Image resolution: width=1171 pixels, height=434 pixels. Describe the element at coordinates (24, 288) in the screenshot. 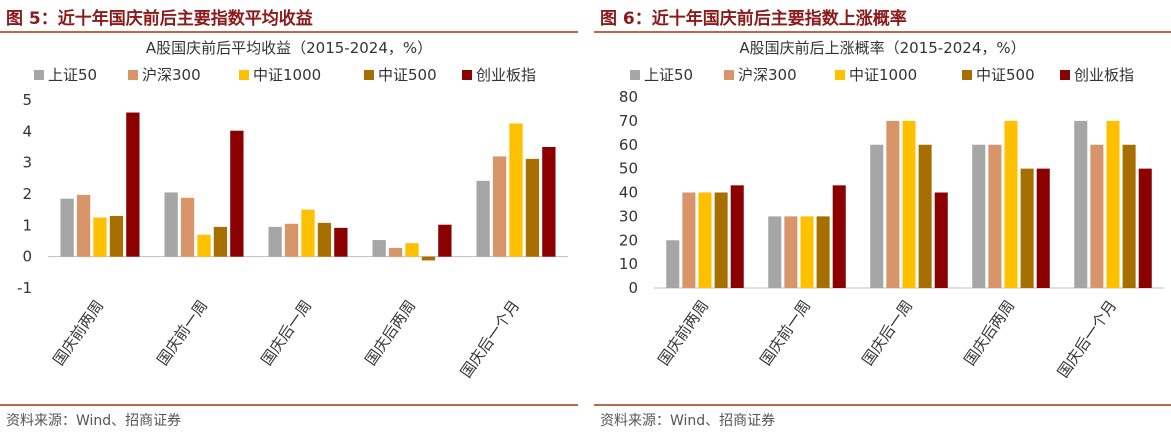

I see `y-tick-label: -1` at that location.